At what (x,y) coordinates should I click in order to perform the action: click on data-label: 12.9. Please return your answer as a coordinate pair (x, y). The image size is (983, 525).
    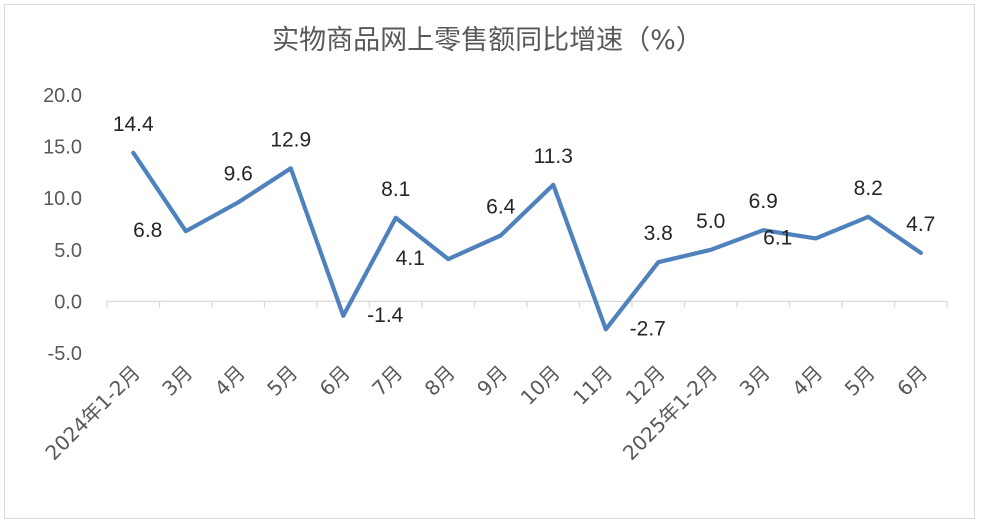
    Looking at the image, I should click on (290, 139).